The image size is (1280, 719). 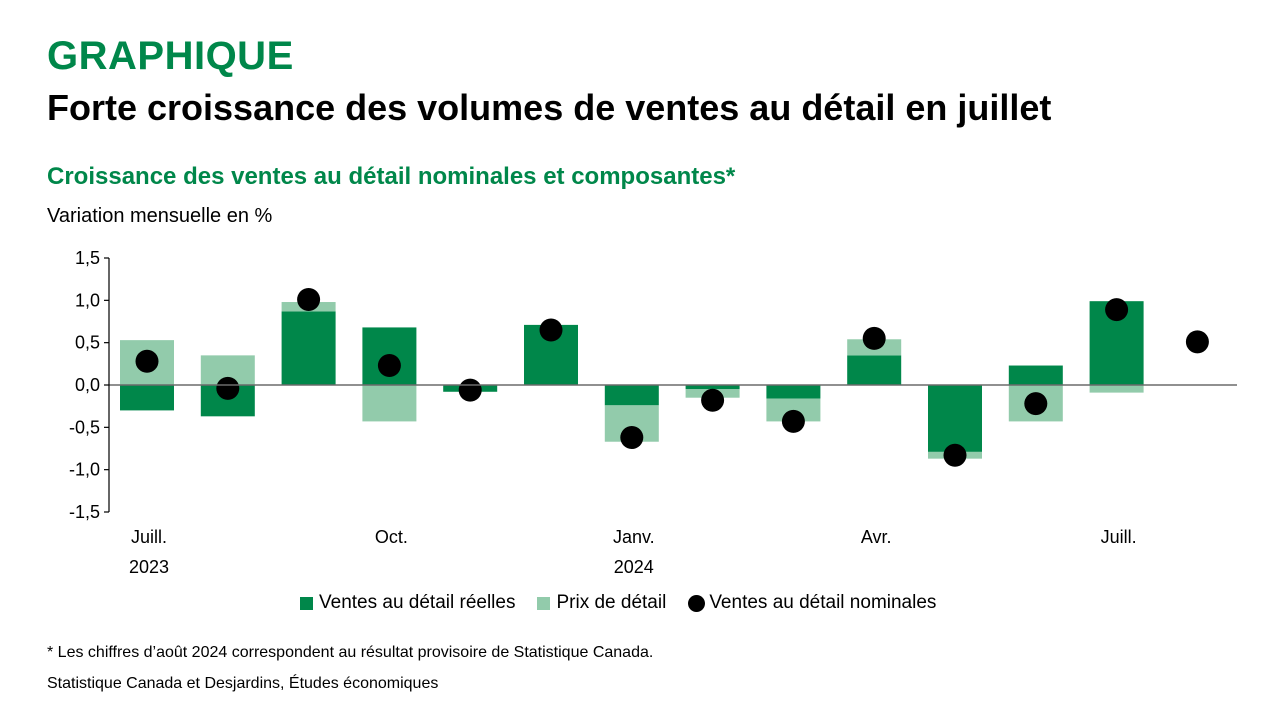 What do you see at coordinates (84, 470) in the screenshot?
I see `y-tick-label: -1,0` at bounding box center [84, 470].